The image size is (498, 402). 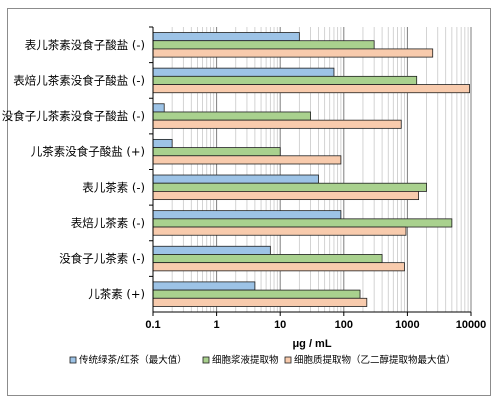 I want to click on legend-label: 细胞浆液提取物, so click(x=245, y=360).